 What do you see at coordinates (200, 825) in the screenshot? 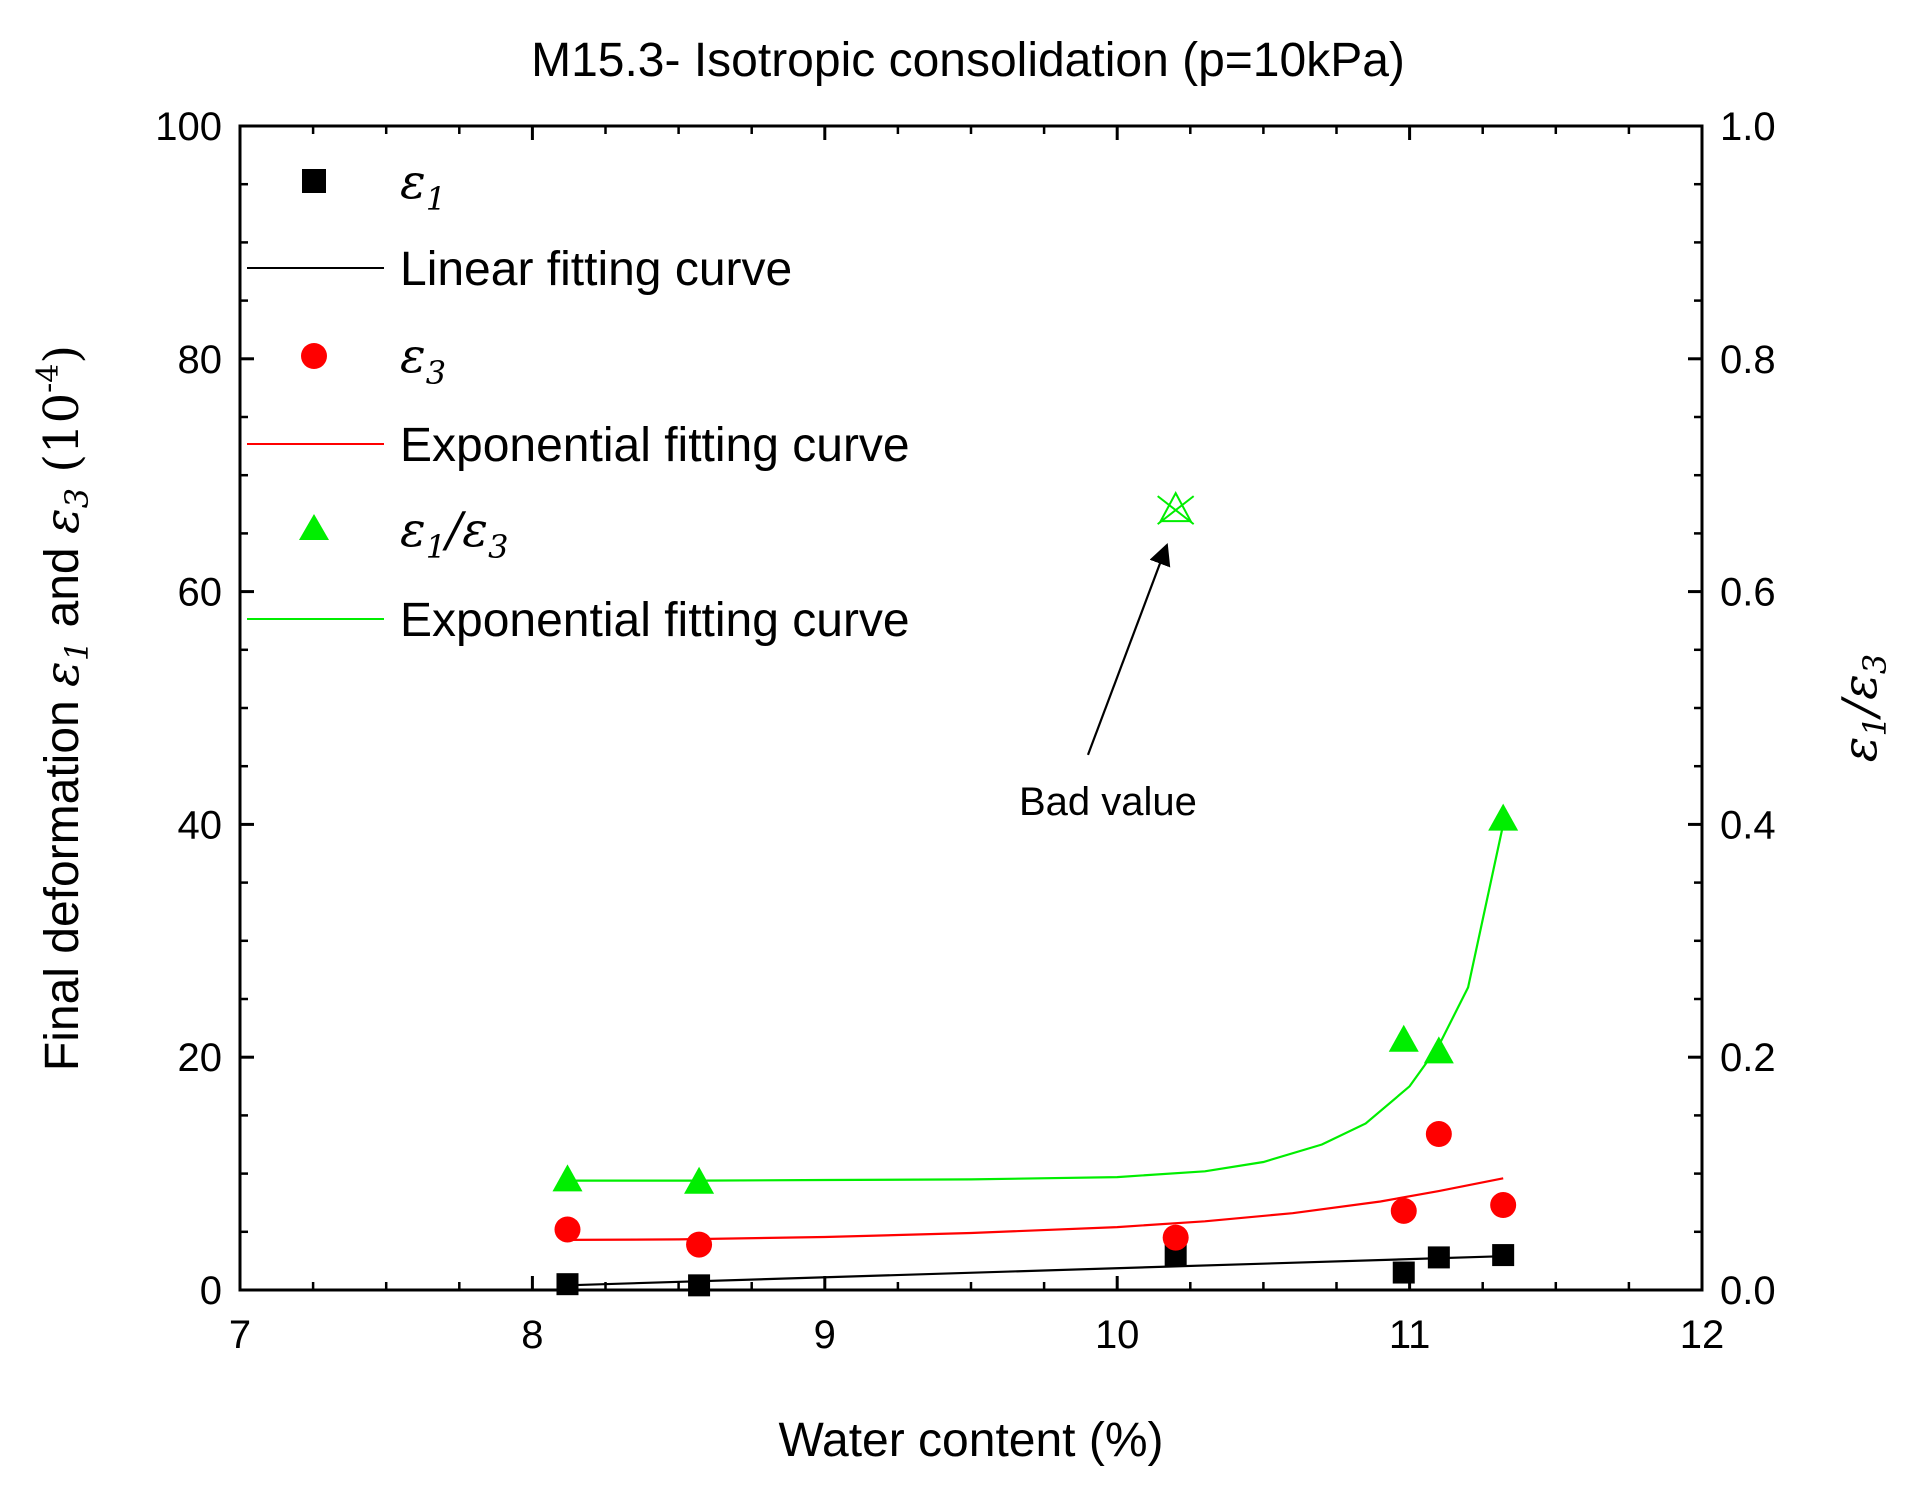
I see `y-tick-label: 40` at bounding box center [200, 825].